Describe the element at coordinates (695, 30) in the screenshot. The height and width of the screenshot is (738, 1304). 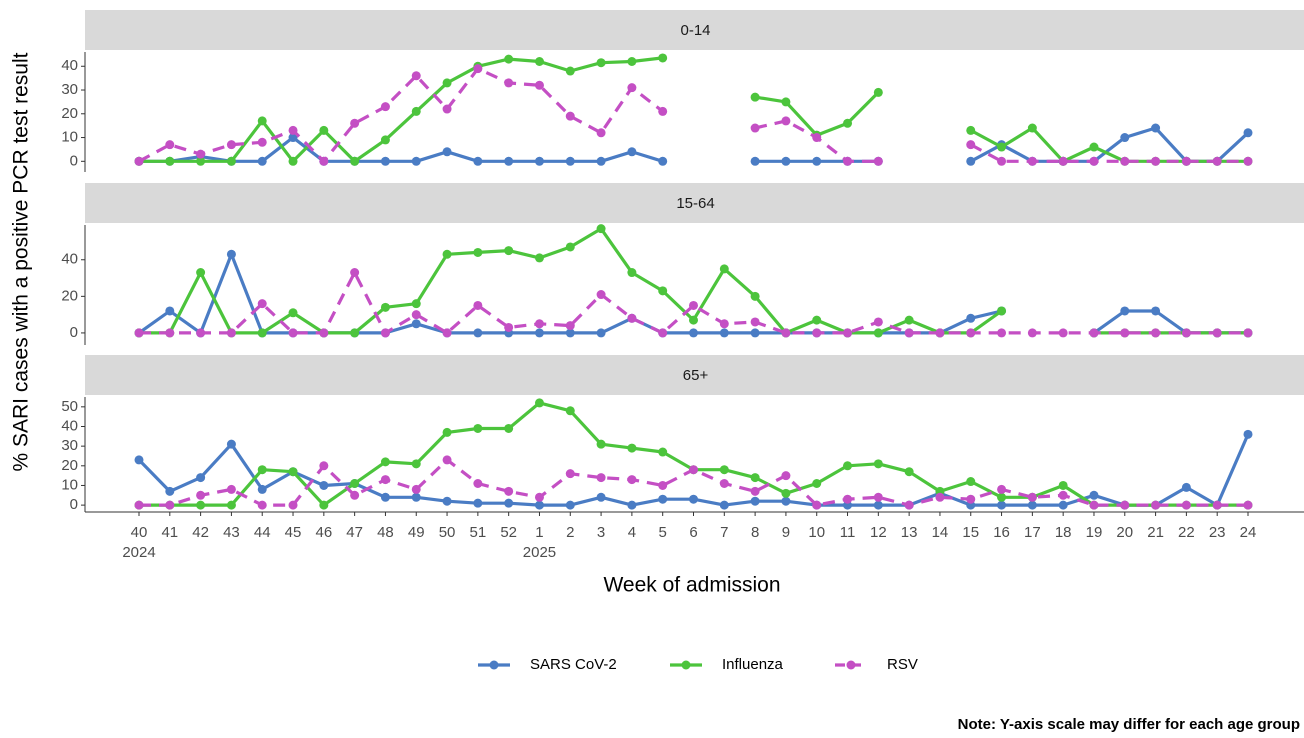
I see `panel-title: 0-14` at that location.